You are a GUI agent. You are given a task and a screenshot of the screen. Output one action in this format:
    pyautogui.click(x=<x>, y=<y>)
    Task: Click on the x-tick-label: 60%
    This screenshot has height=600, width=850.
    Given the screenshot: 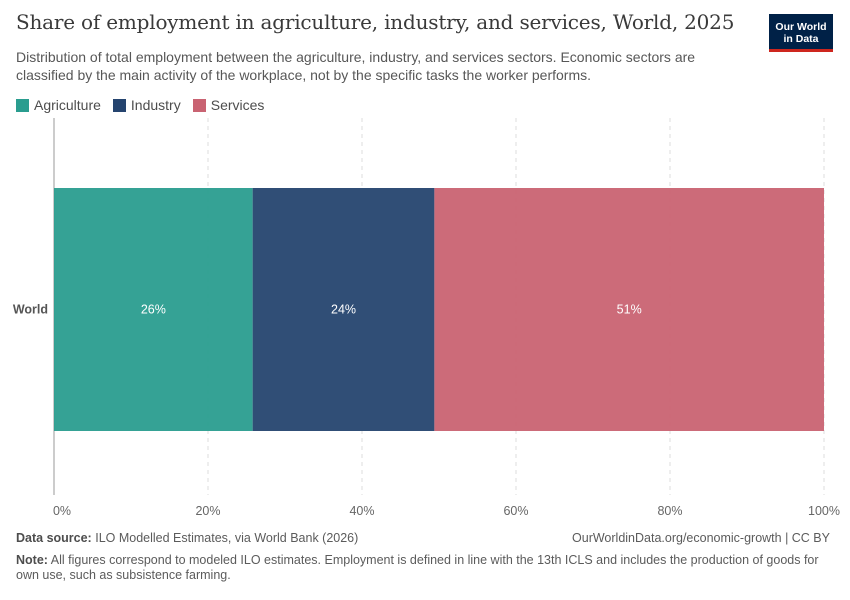 What is the action you would take?
    pyautogui.click(x=515, y=511)
    